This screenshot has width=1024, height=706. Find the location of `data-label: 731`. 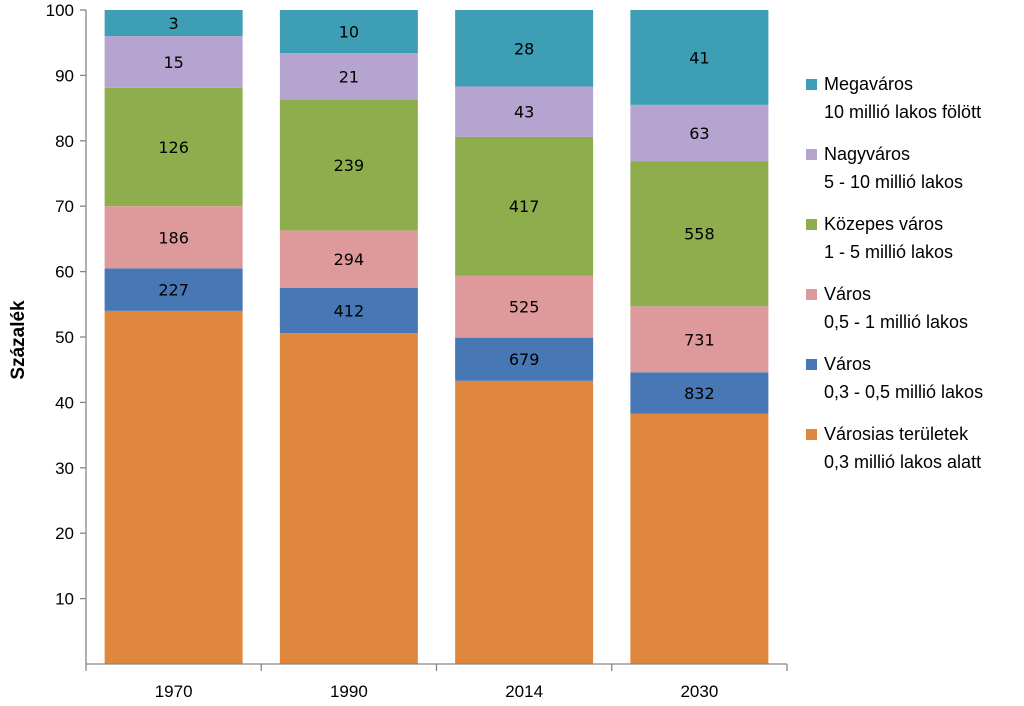

data-label: 731 is located at coordinates (699, 339).